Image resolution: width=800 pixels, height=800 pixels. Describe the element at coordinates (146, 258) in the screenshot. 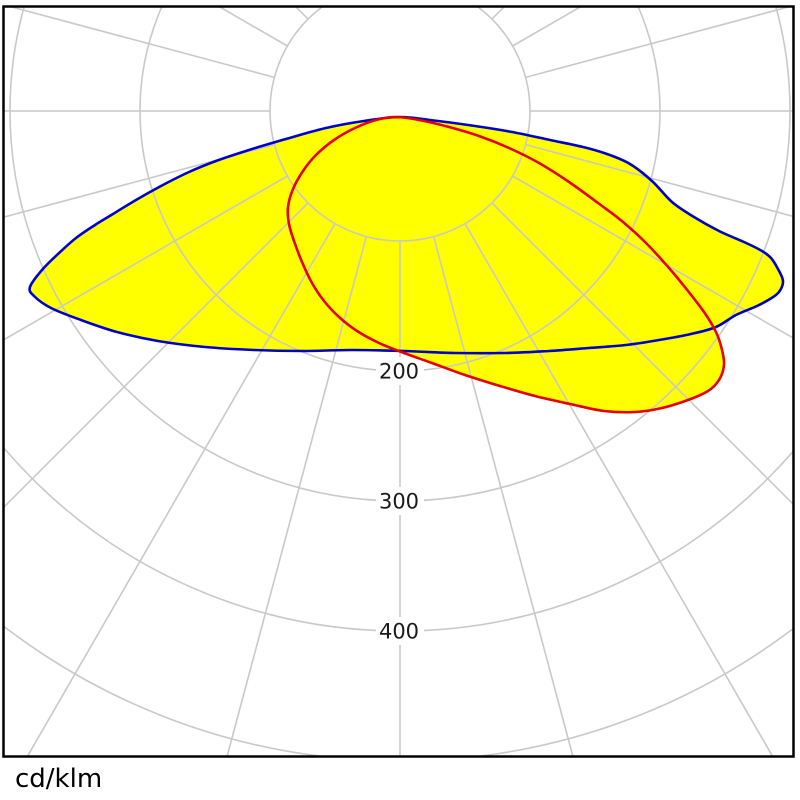

I see `grid-radial--60deg` at that location.